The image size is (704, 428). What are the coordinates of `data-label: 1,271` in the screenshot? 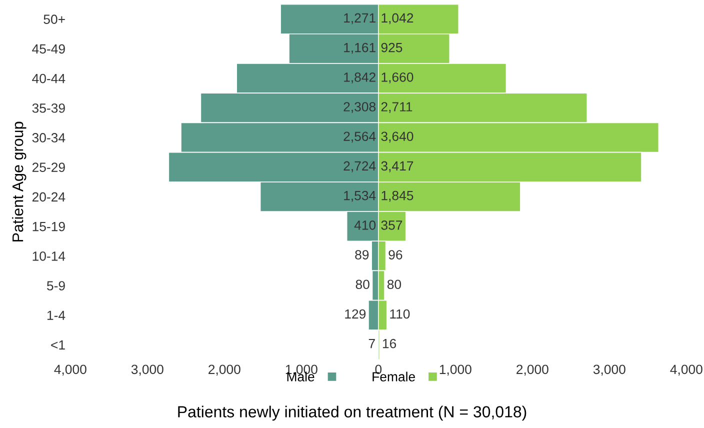 It's located at (360, 18).